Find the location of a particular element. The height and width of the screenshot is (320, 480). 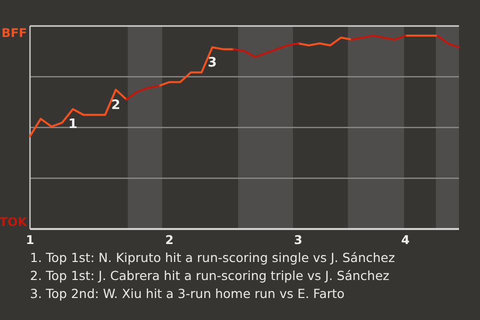

annotation: 2 is located at coordinates (115, 105).